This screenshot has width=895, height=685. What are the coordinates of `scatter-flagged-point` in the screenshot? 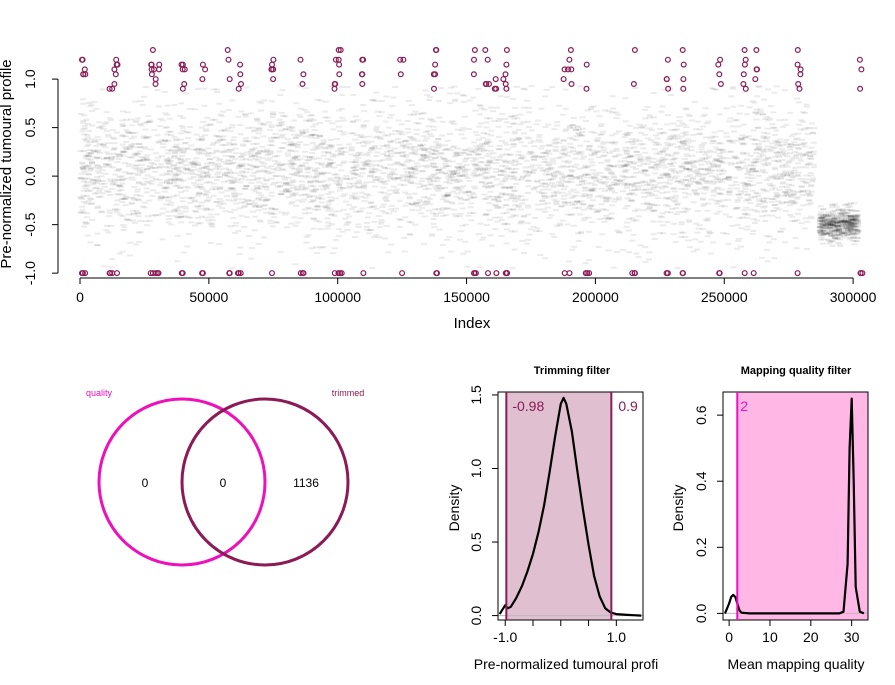 It's located at (753, 273).